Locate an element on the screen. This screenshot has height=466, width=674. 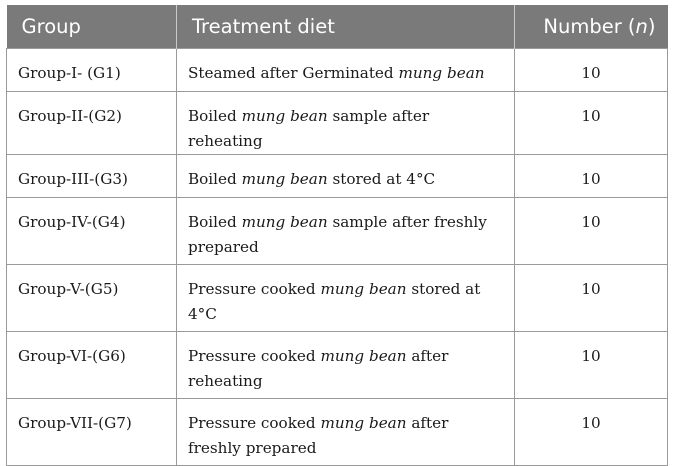
header-number: Number (n) is located at coordinates (591, 26).